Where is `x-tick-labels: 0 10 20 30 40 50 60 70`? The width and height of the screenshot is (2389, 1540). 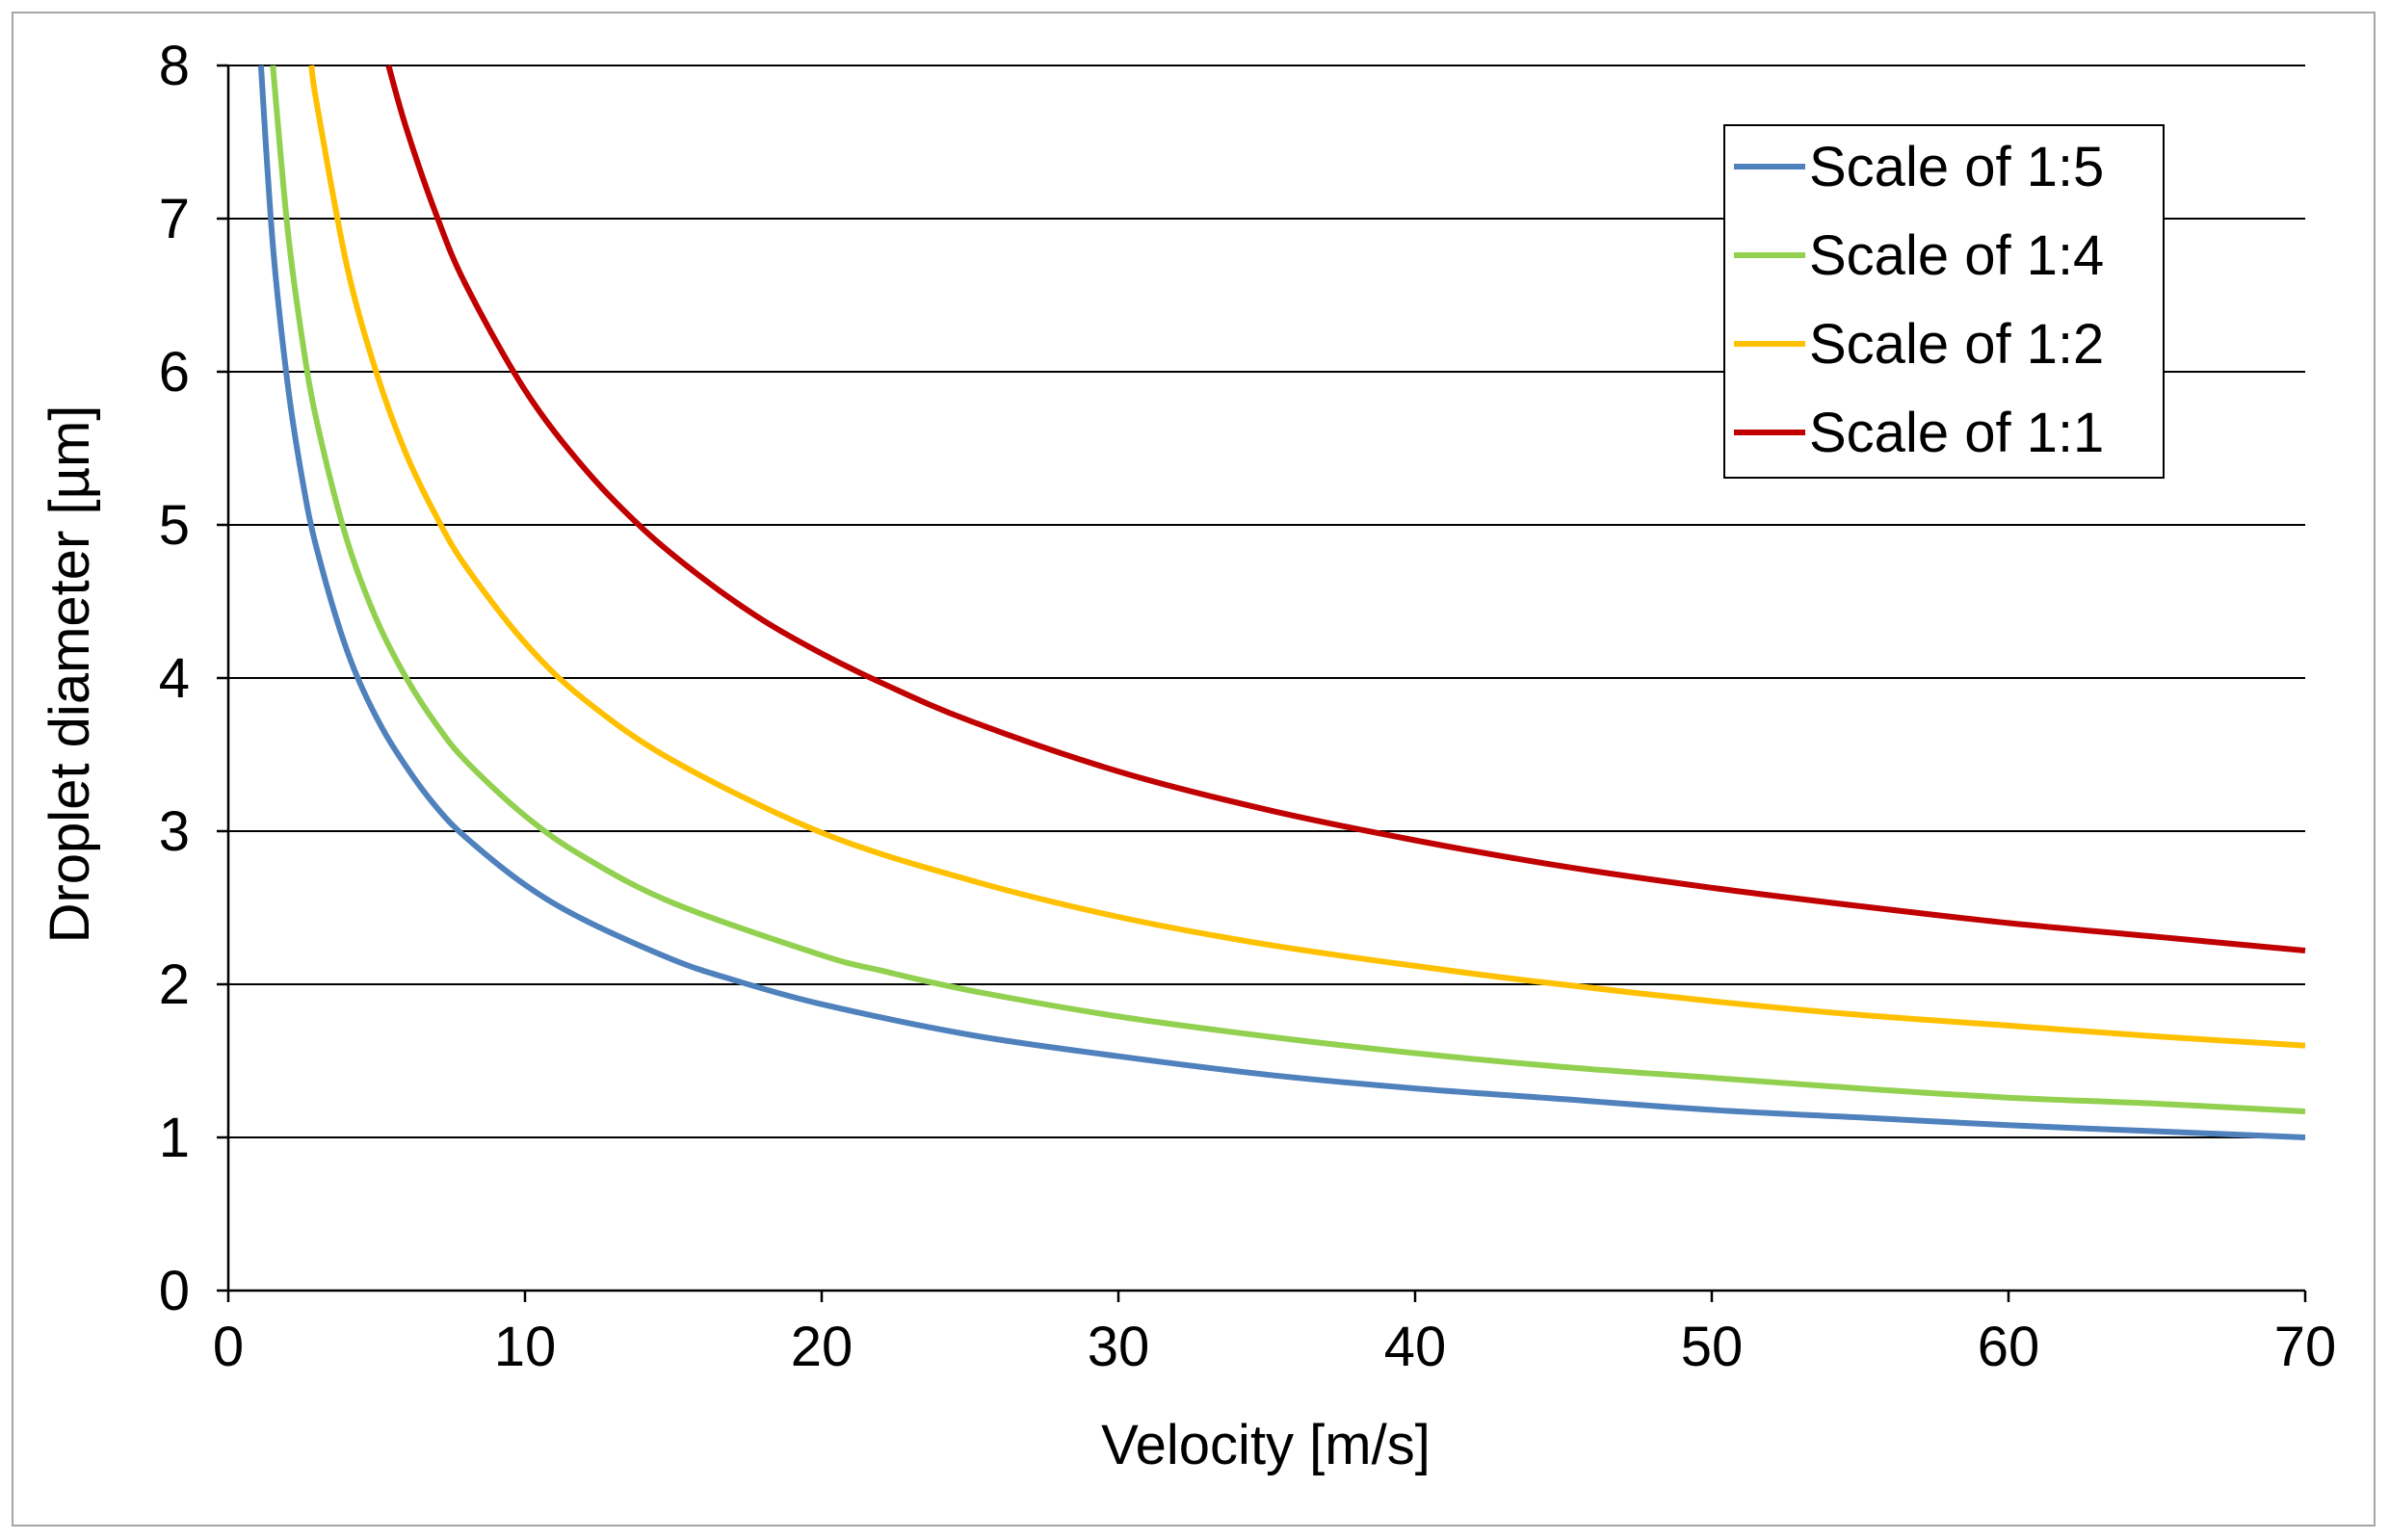
x-tick-labels: 0 10 20 30 40 50 60 70 is located at coordinates (1274, 1347).